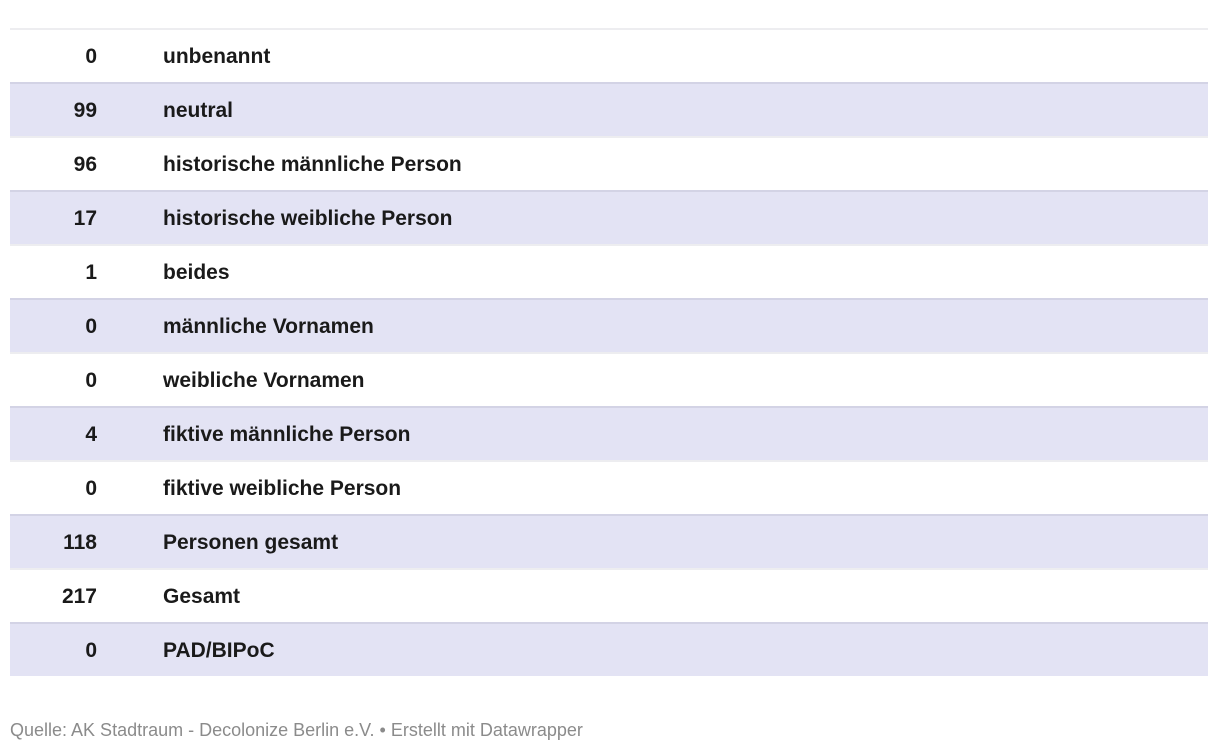  I want to click on category-cell: historische weibliche Person, so click(308, 218).